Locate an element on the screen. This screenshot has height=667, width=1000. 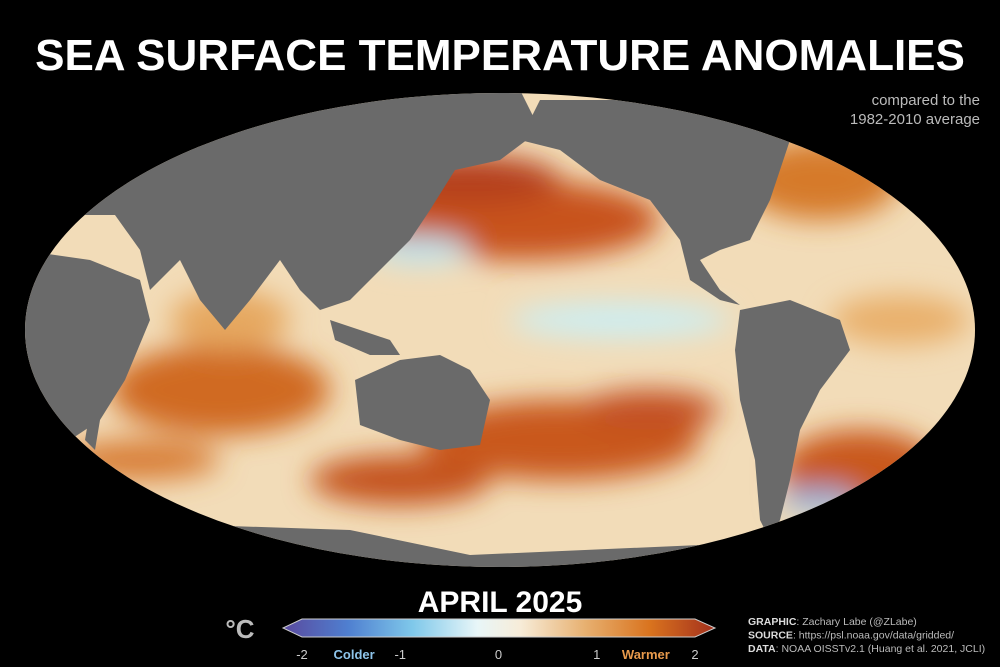
unit: °C is located at coordinates (239, 629).